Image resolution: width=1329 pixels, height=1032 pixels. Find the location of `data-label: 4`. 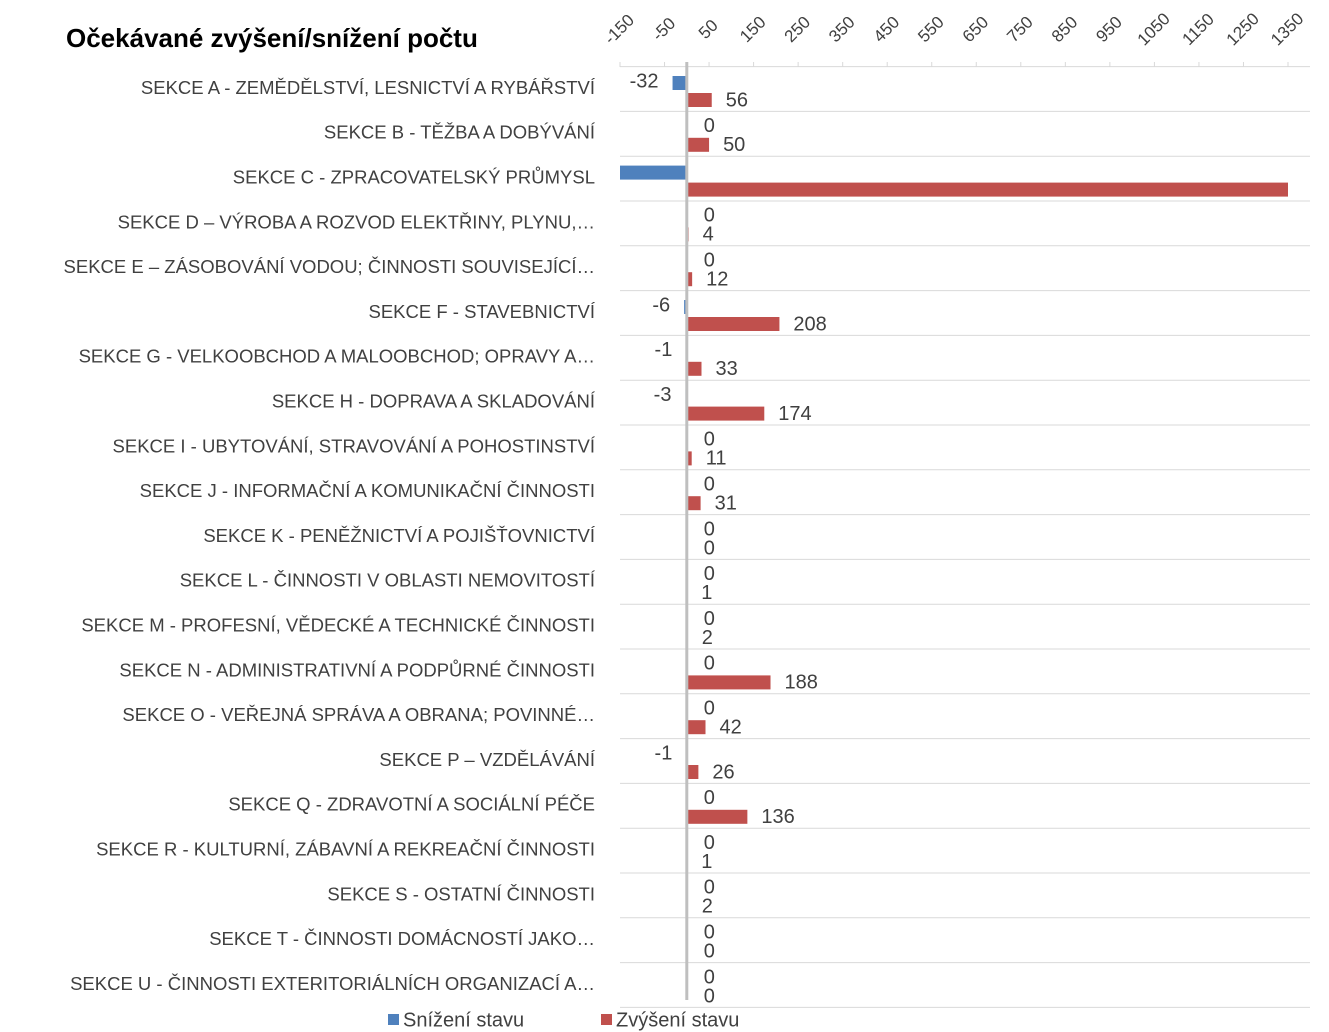

data-label: 4 is located at coordinates (708, 235).